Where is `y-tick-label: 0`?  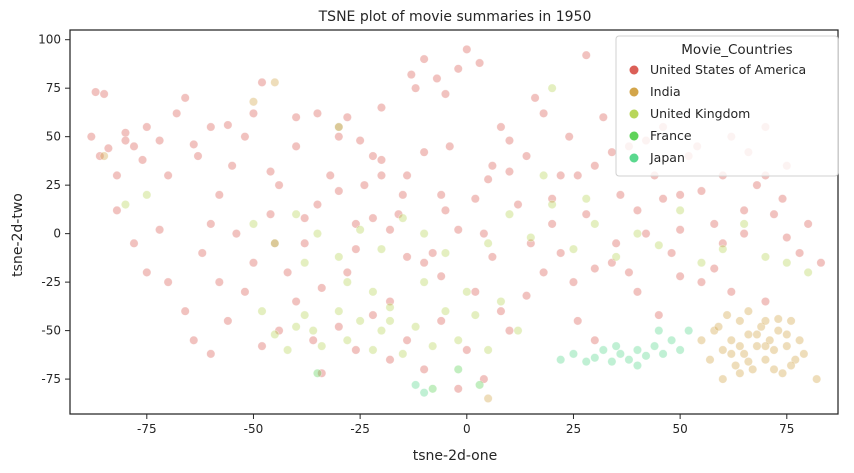 y-tick-label: 0 is located at coordinates (57, 234).